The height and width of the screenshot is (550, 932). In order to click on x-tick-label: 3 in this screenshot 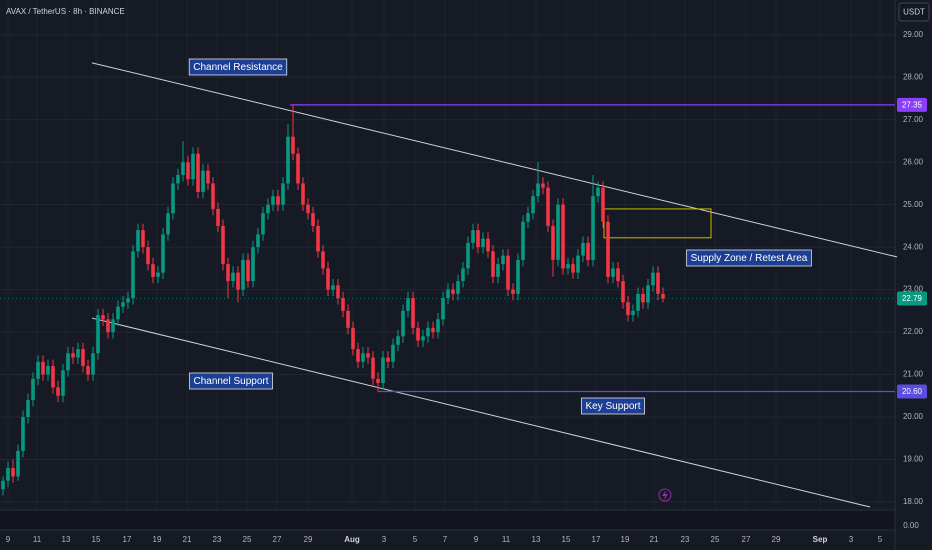, I will do `click(851, 539)`.